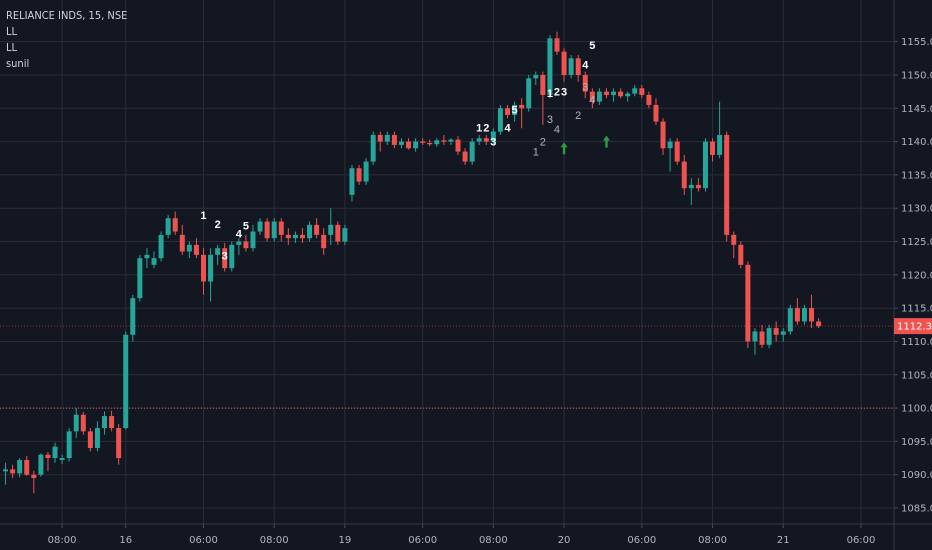 Image resolution: width=932 pixels, height=550 pixels. Describe the element at coordinates (18, 63) in the screenshot. I see `indicator-label-sunil: sunil` at that location.